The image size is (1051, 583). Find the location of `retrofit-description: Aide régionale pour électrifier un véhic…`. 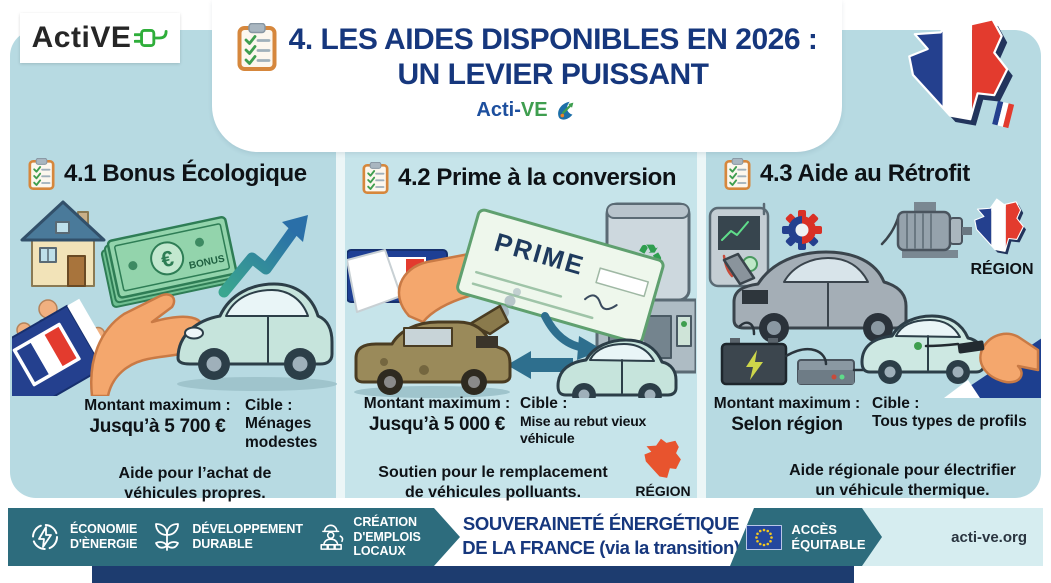

retrofit-description: Aide régionale pour électrifier un véhic… is located at coordinates (902, 481).